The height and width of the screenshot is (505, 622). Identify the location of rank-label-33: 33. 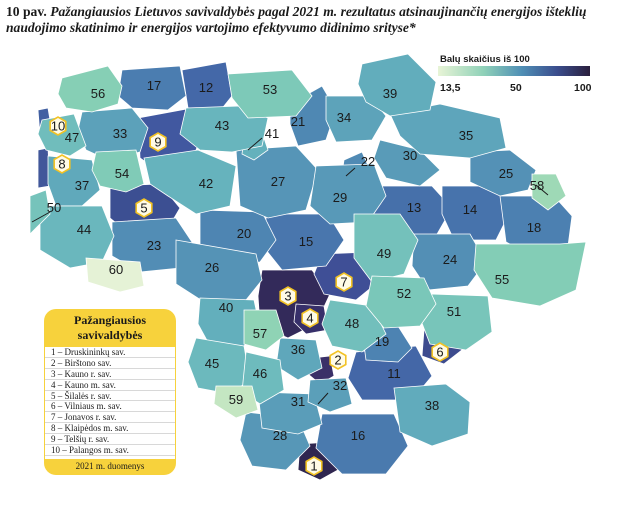
(120, 133).